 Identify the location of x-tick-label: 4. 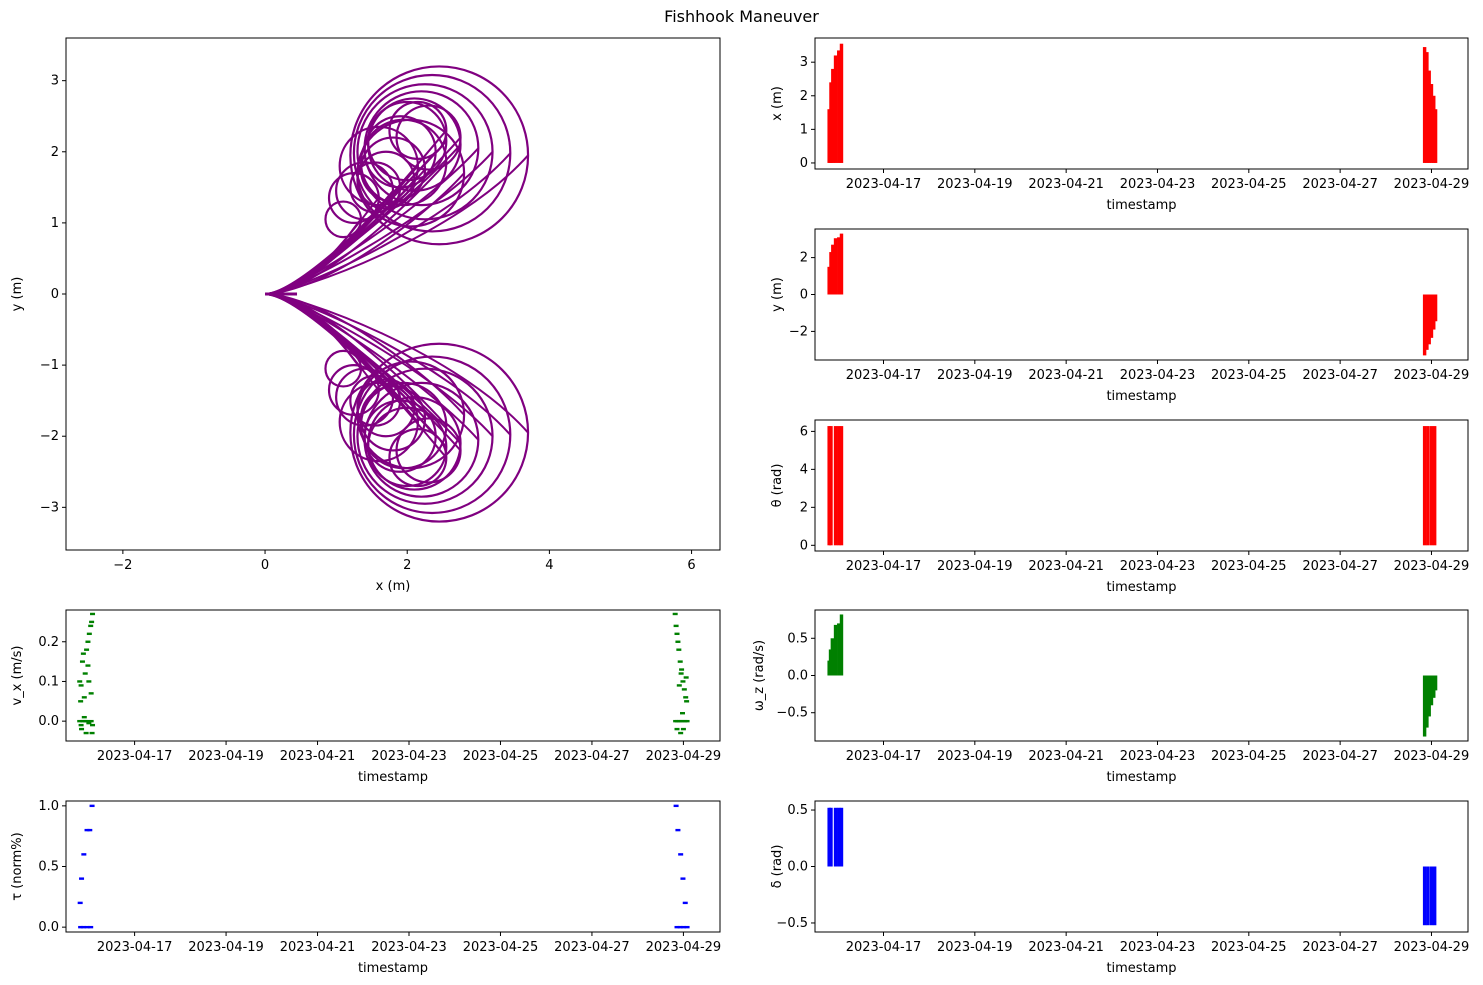
(549, 565).